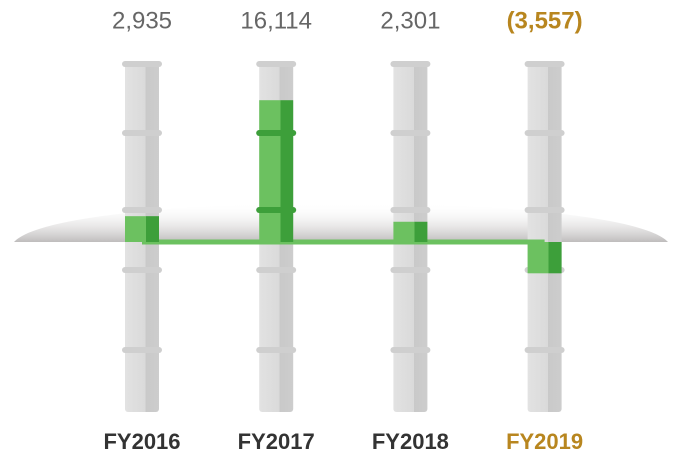 This screenshot has width=678, height=464. What do you see at coordinates (142, 20) in the screenshot?
I see `value-label: 2,935` at bounding box center [142, 20].